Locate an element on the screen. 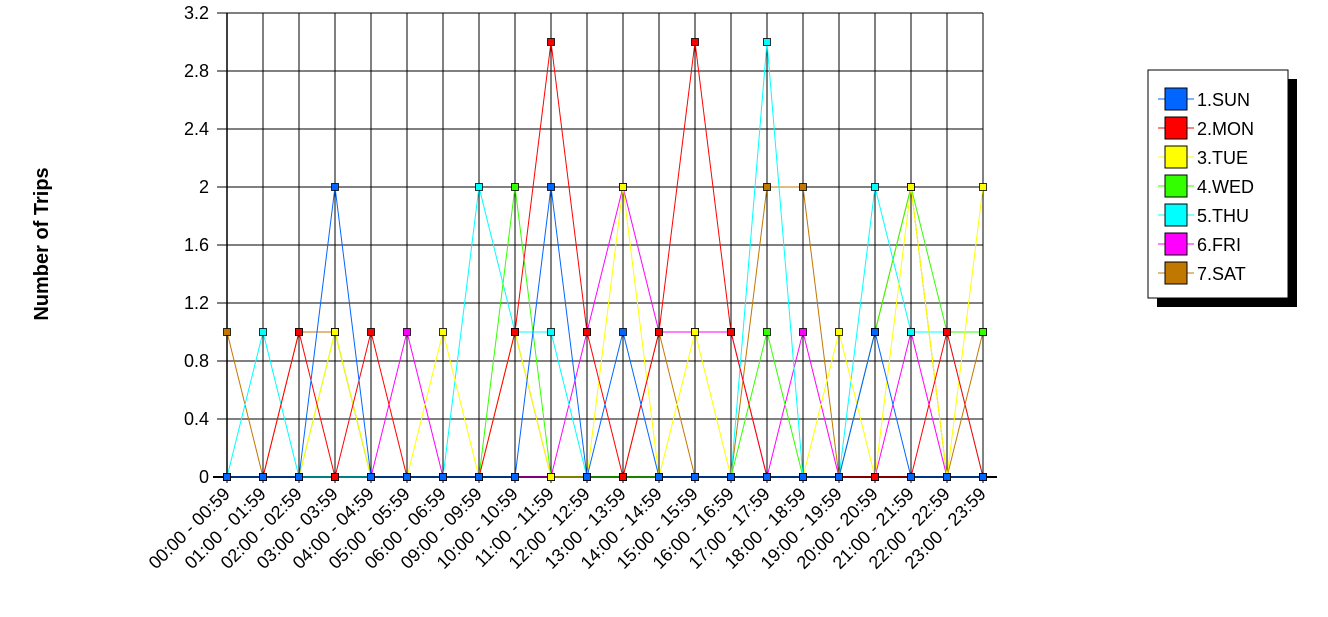  y-tick-label: 1.6 is located at coordinates (196, 245).